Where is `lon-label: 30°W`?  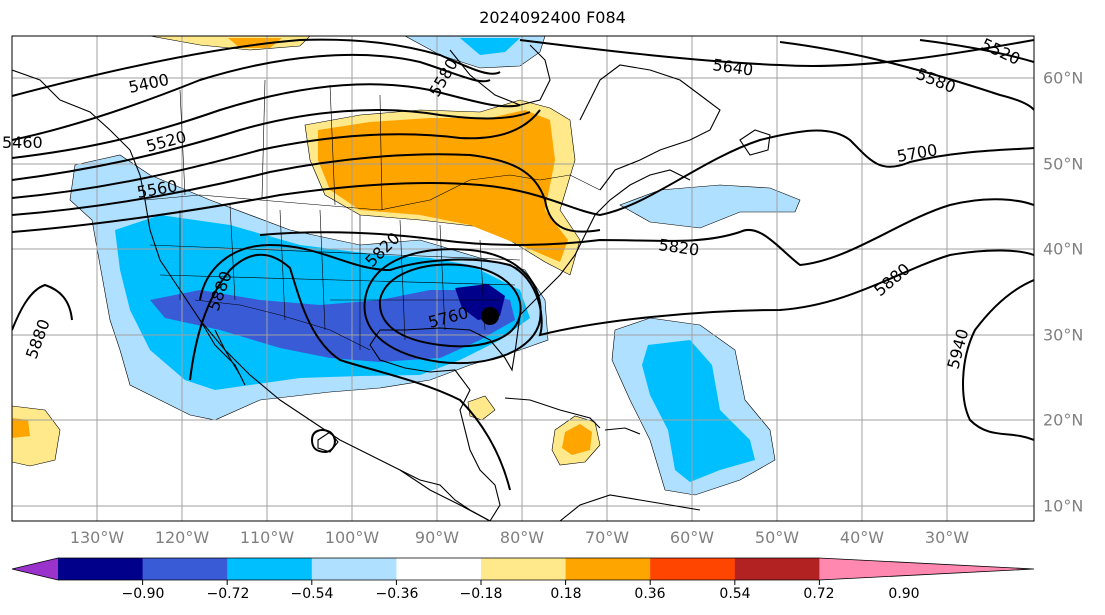 lon-label: 30°W is located at coordinates (947, 537).